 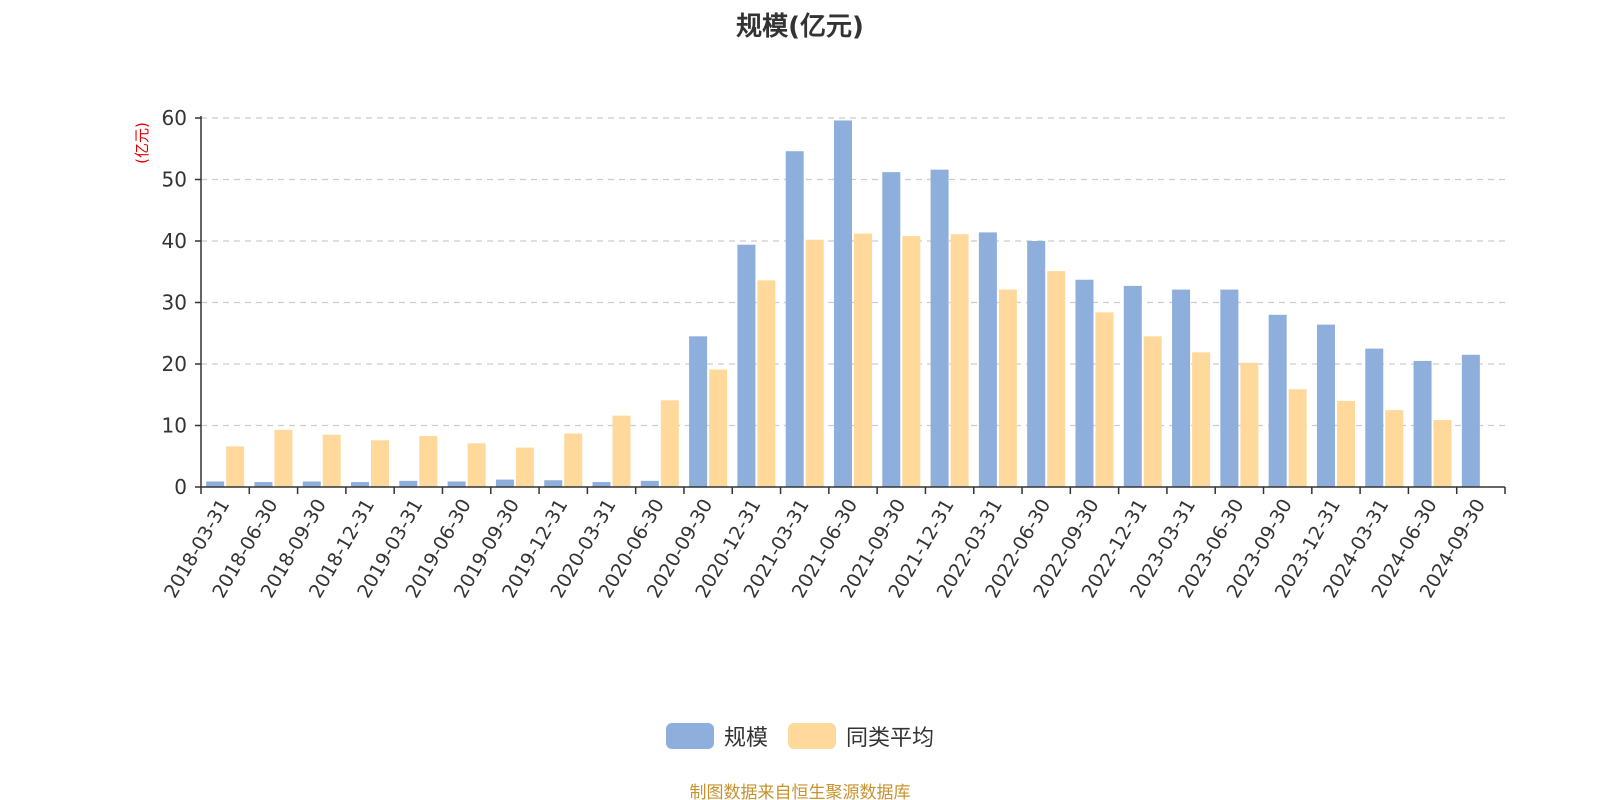 I want to click on y-tick-label: 10, so click(x=174, y=426).